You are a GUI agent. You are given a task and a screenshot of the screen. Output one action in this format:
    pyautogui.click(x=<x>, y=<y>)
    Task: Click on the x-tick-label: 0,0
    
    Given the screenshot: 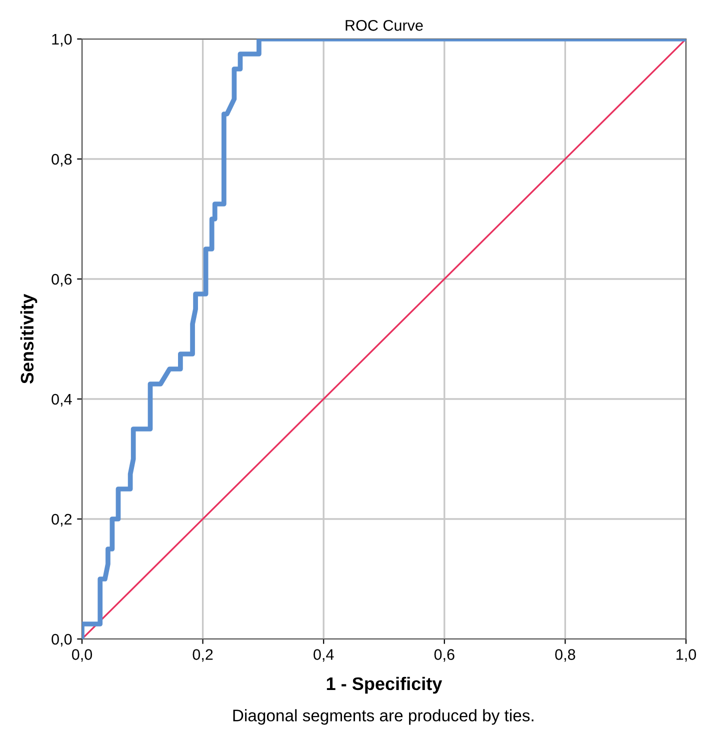 What is the action you would take?
    pyautogui.click(x=82, y=655)
    